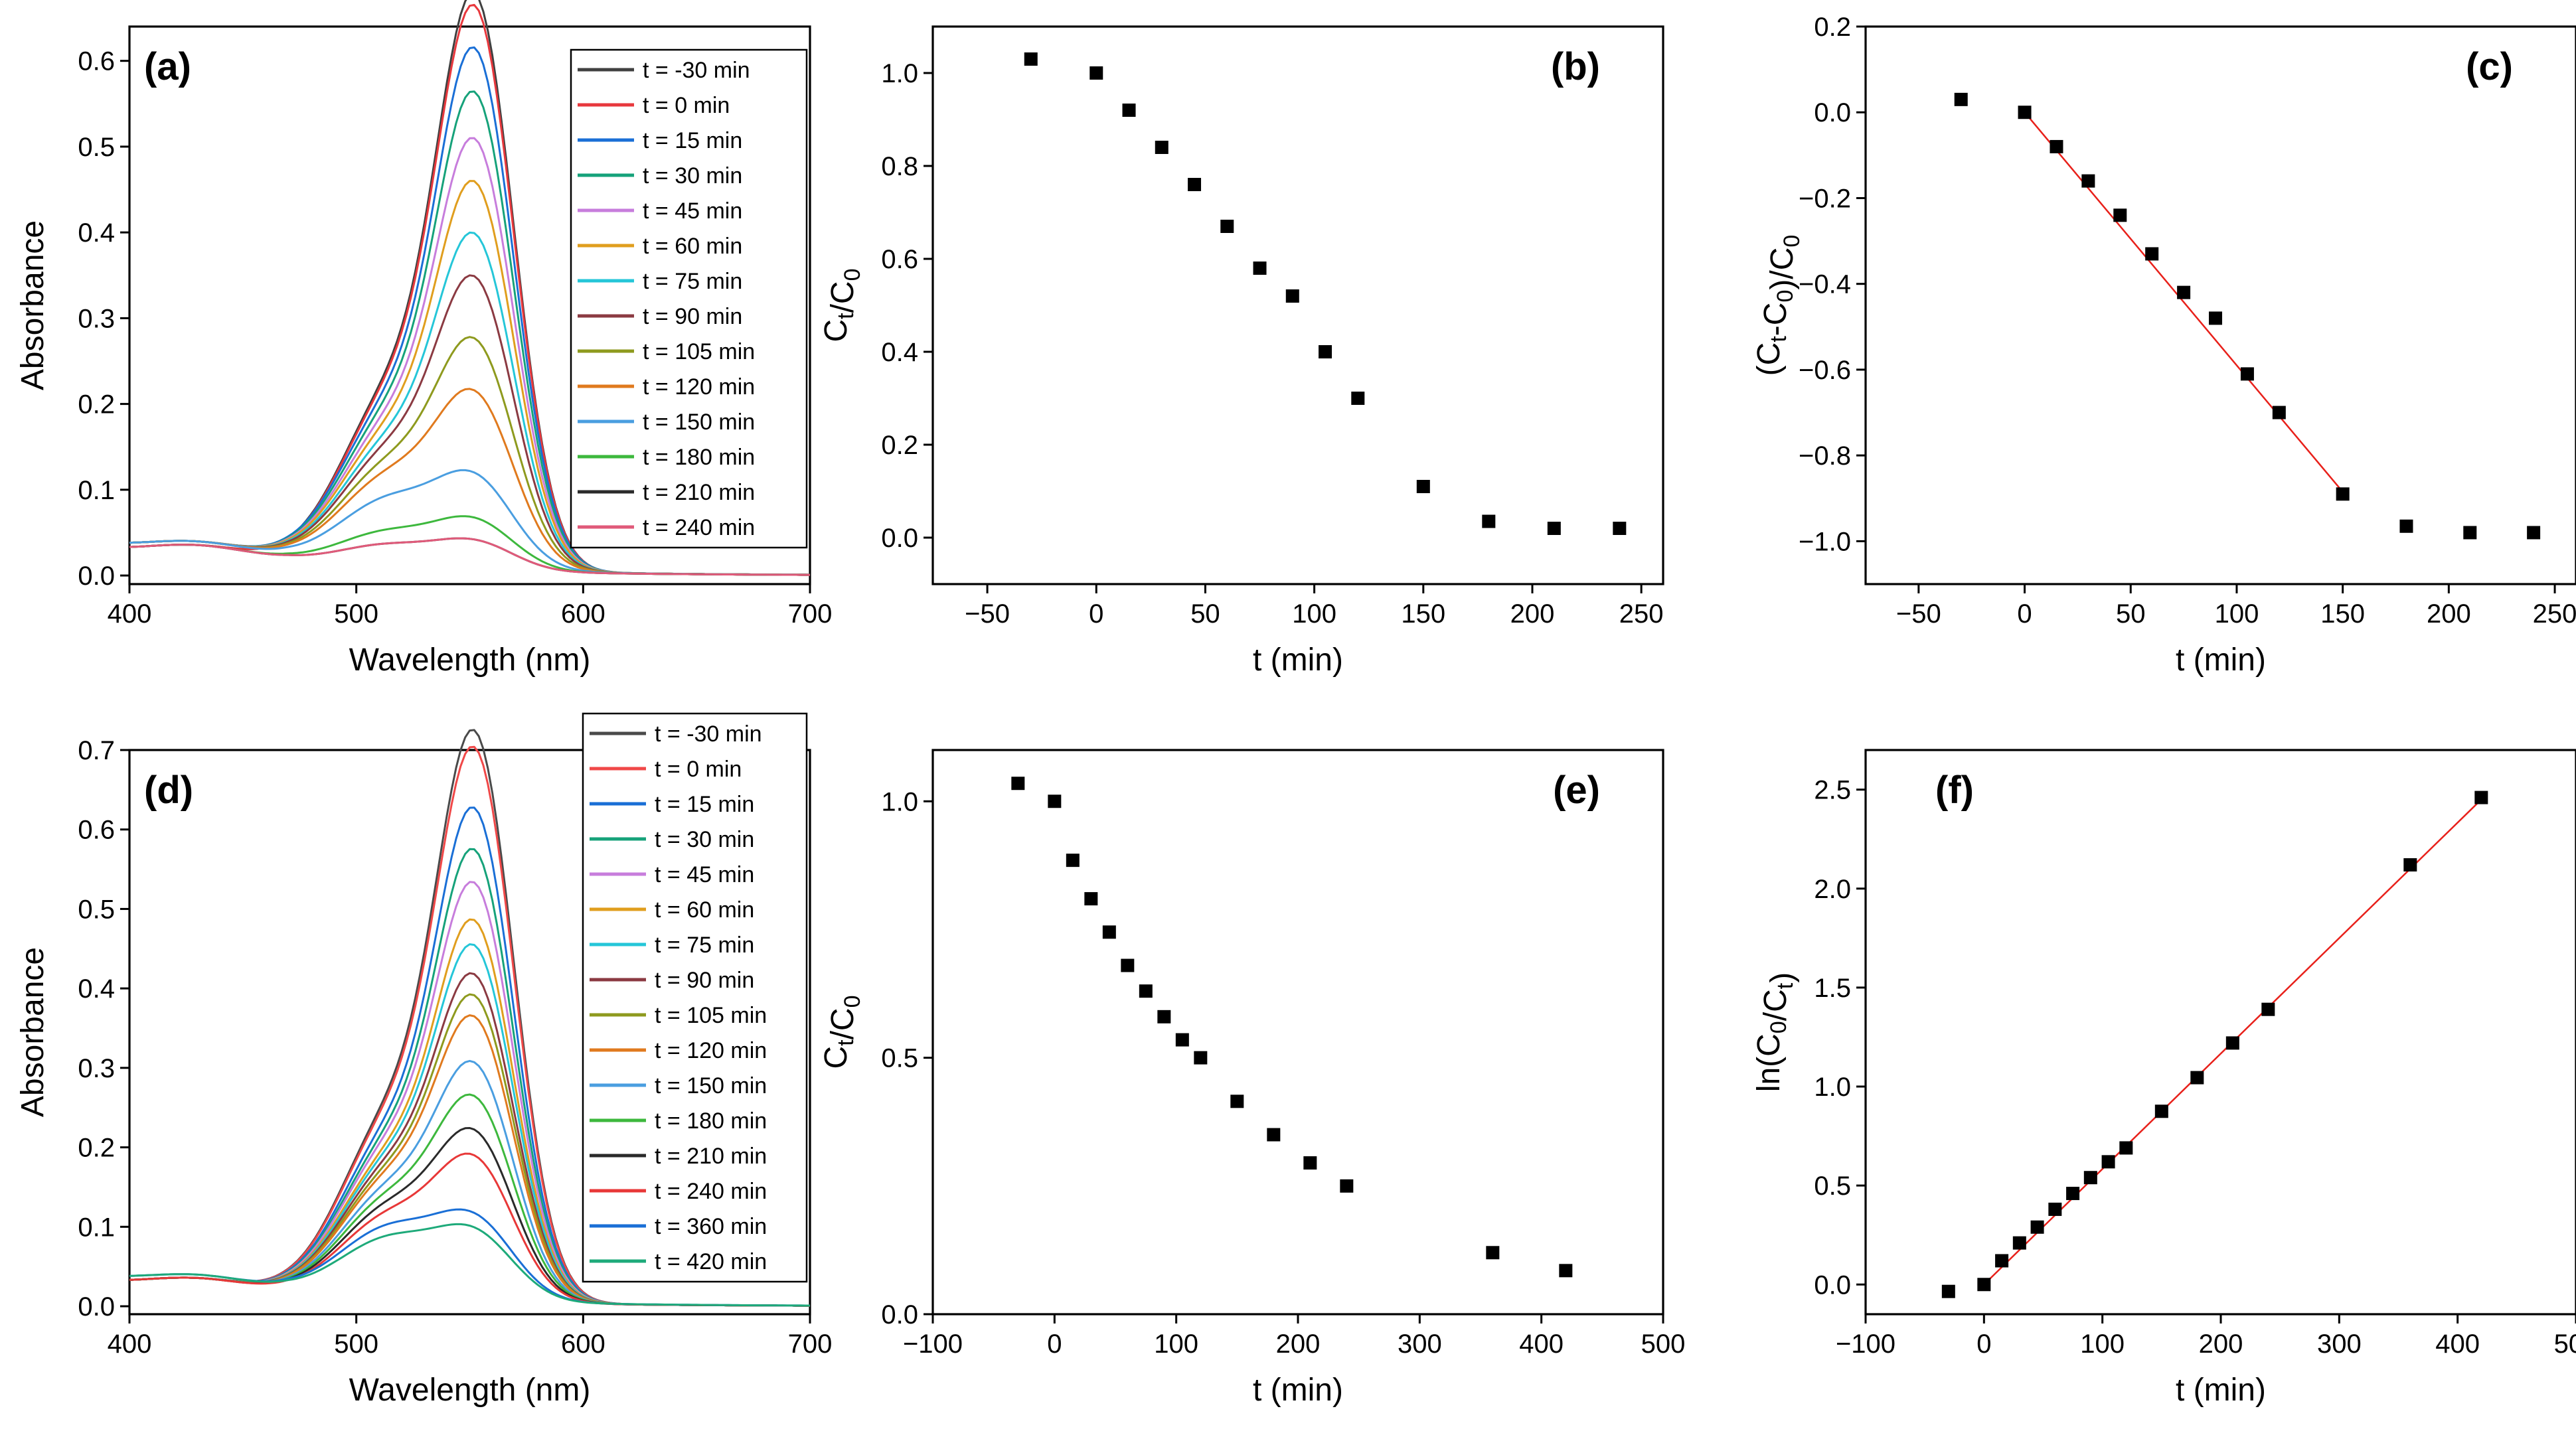 The height and width of the screenshot is (1435, 2576). Describe the element at coordinates (704, 840) in the screenshot. I see `legend-entry: t = 30 min` at that location.